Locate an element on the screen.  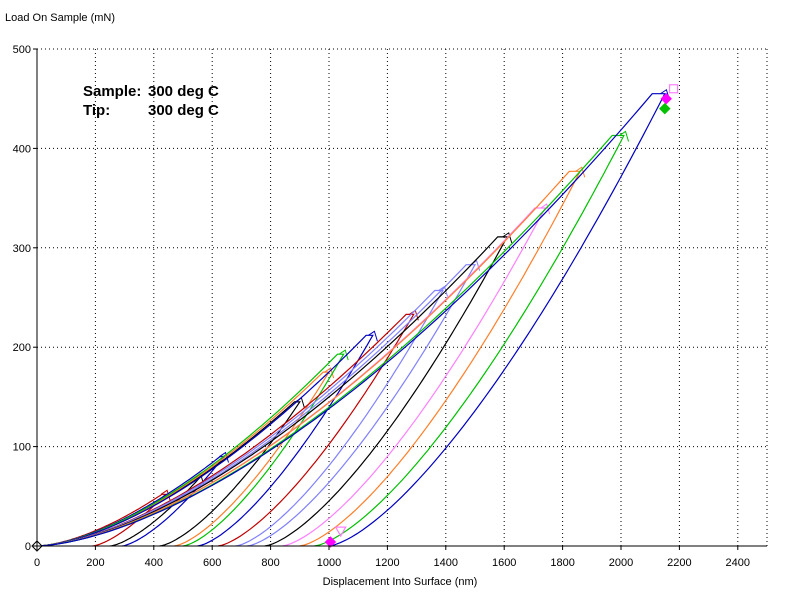
y-ticks: 0 100 200 300 400 500 is located at coordinates (25, 298).